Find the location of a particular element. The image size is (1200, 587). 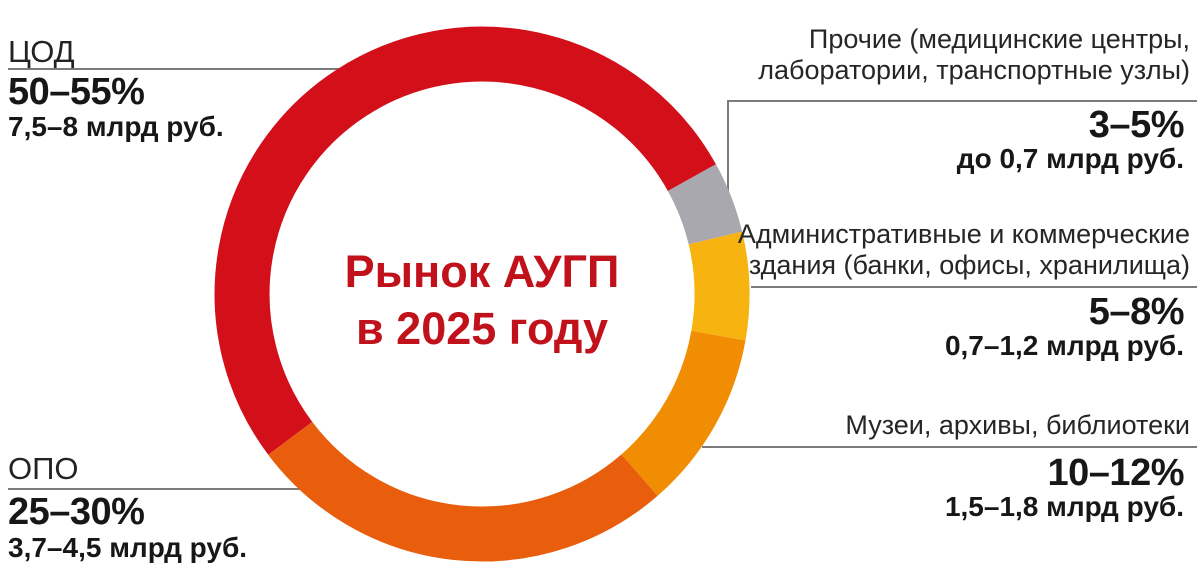

segment-opo is located at coordinates (463, 491).